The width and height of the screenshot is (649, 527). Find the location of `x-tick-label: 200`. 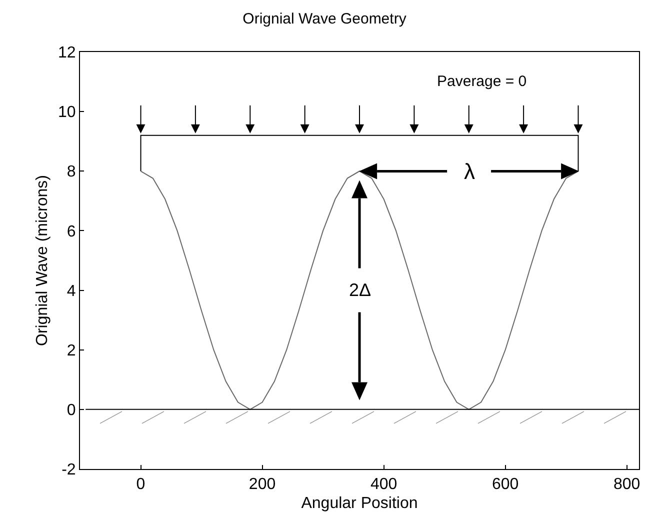

x-tick-label: 200 is located at coordinates (262, 485).